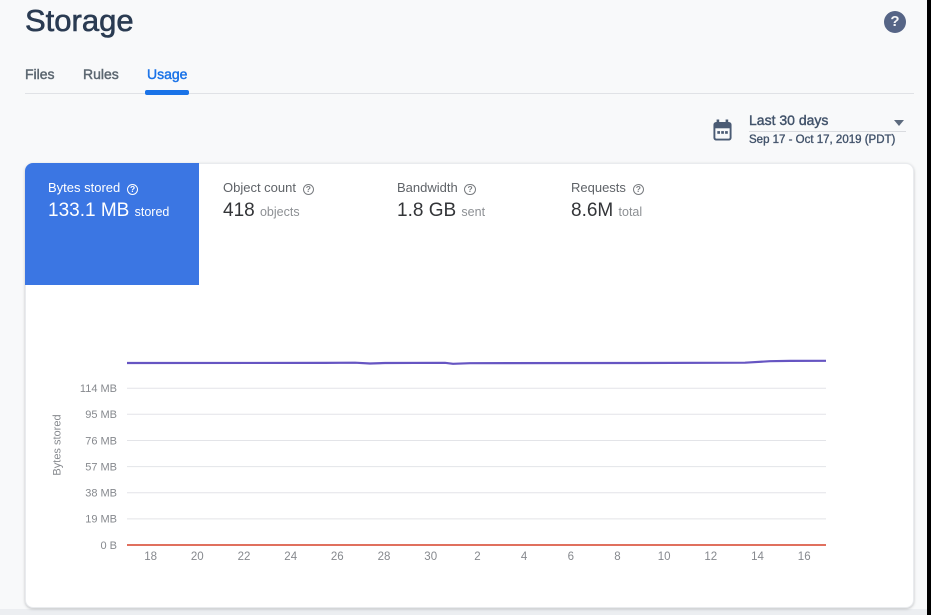 This screenshot has height=615, width=931. I want to click on svg-text: 38 MB, so click(101, 494).